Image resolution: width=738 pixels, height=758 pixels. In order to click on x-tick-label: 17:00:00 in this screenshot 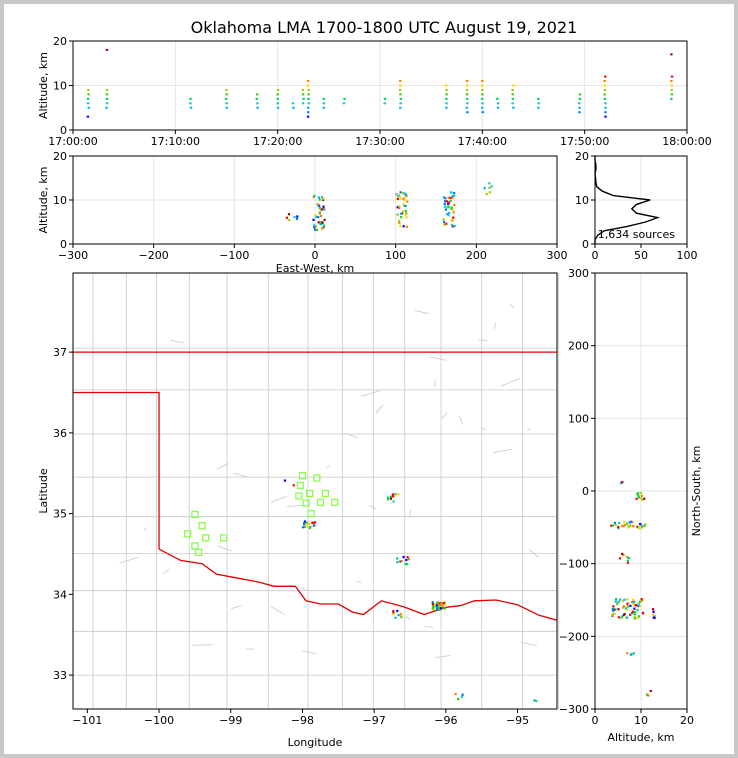, I will do `click(72, 141)`.